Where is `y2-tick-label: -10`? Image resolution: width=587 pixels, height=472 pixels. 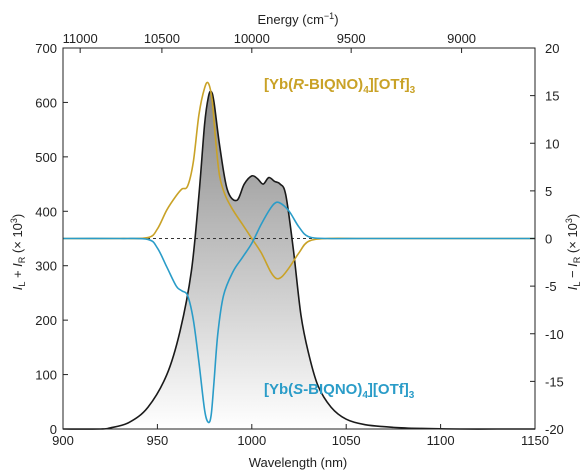 y2-tick-label: -10 is located at coordinates (554, 334).